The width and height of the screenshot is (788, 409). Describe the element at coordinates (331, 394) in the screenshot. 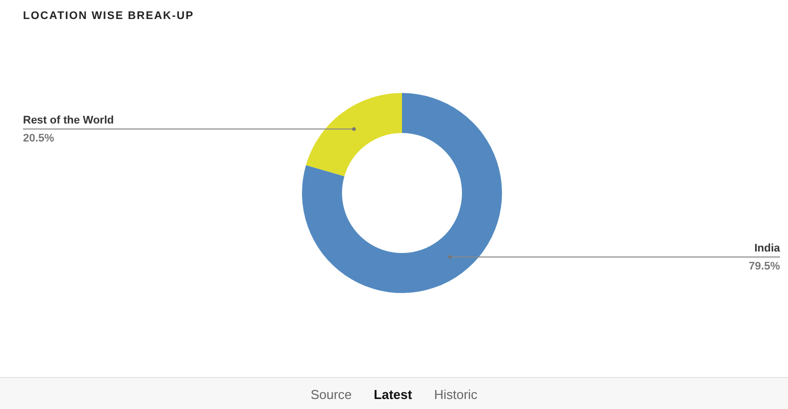

I see `text: Source` at that location.